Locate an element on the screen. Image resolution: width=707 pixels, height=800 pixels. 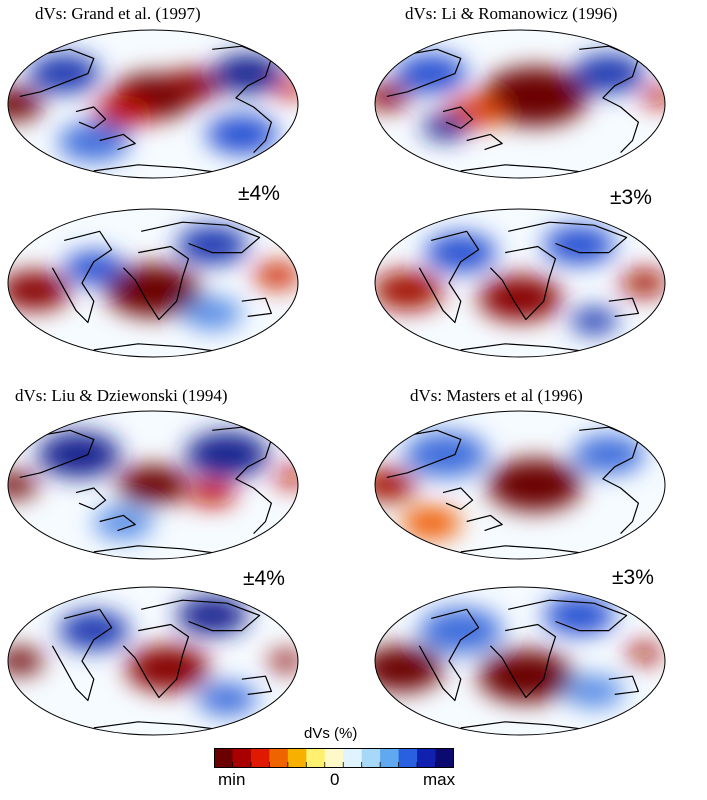
map-li-romanowicz-africa is located at coordinates (520, 283).